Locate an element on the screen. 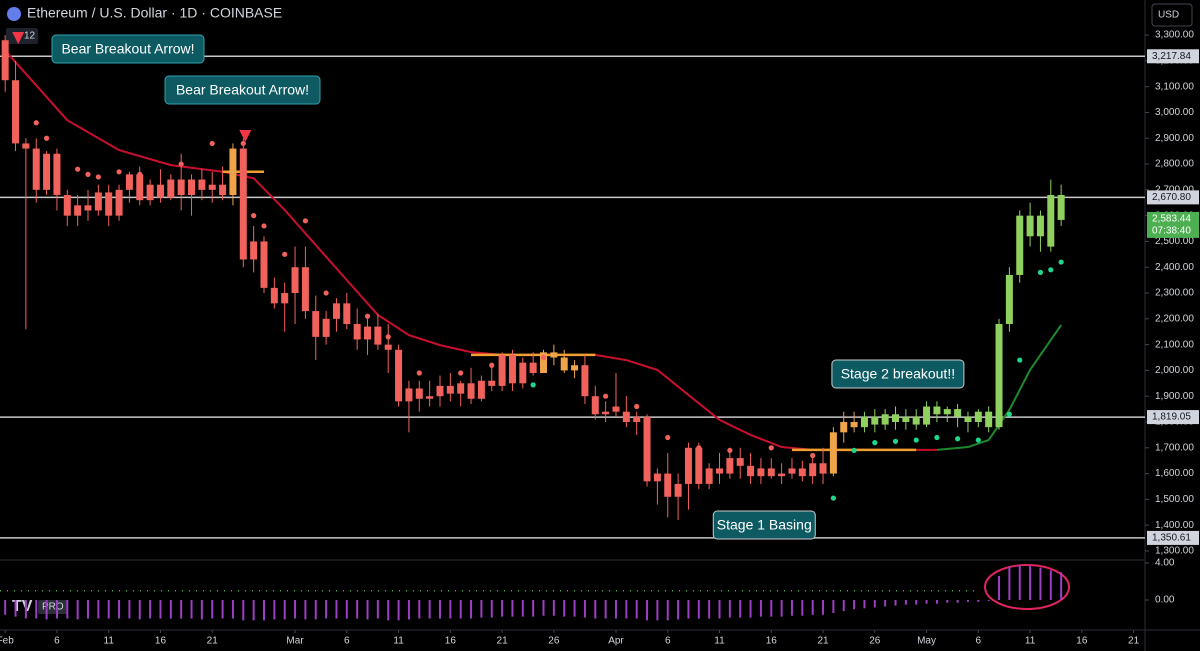 Image resolution: width=1200 pixels, height=651 pixels. x-tick-label: Feb is located at coordinates (7, 641).